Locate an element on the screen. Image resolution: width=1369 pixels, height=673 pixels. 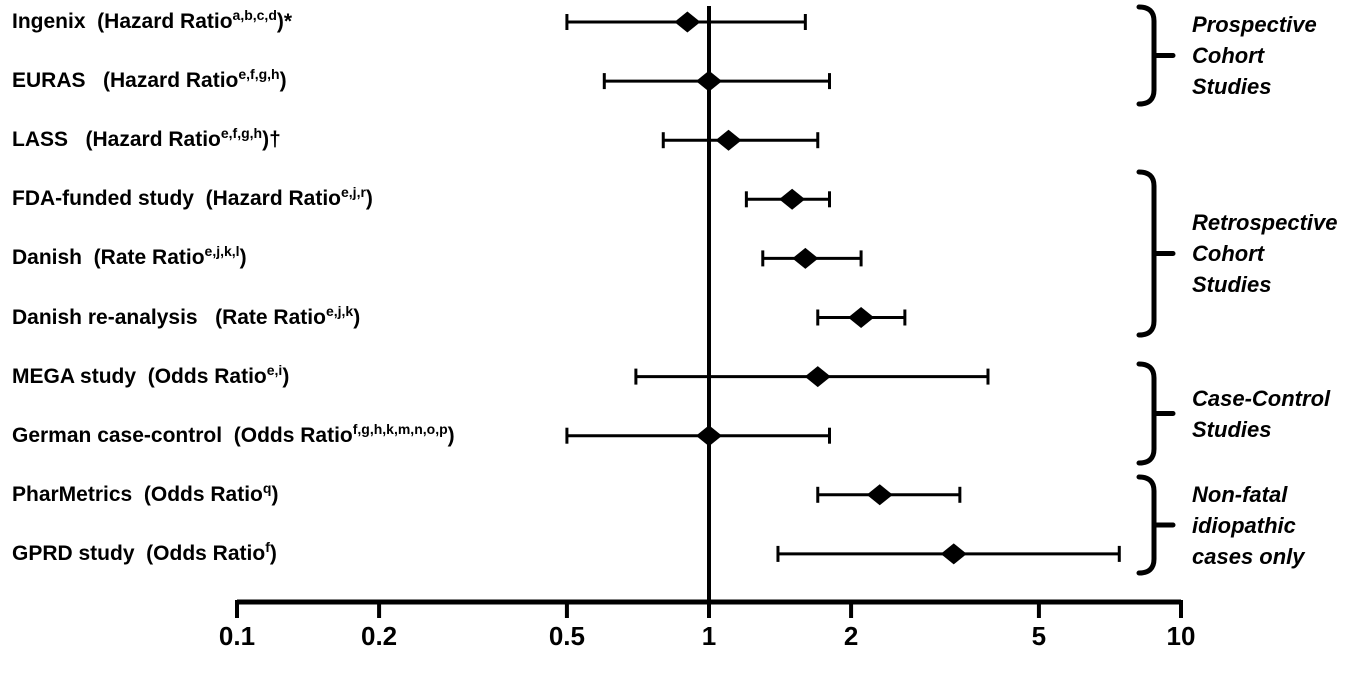
study-label-text: LASS (Hazard Ratio is located at coordinates (116, 140).